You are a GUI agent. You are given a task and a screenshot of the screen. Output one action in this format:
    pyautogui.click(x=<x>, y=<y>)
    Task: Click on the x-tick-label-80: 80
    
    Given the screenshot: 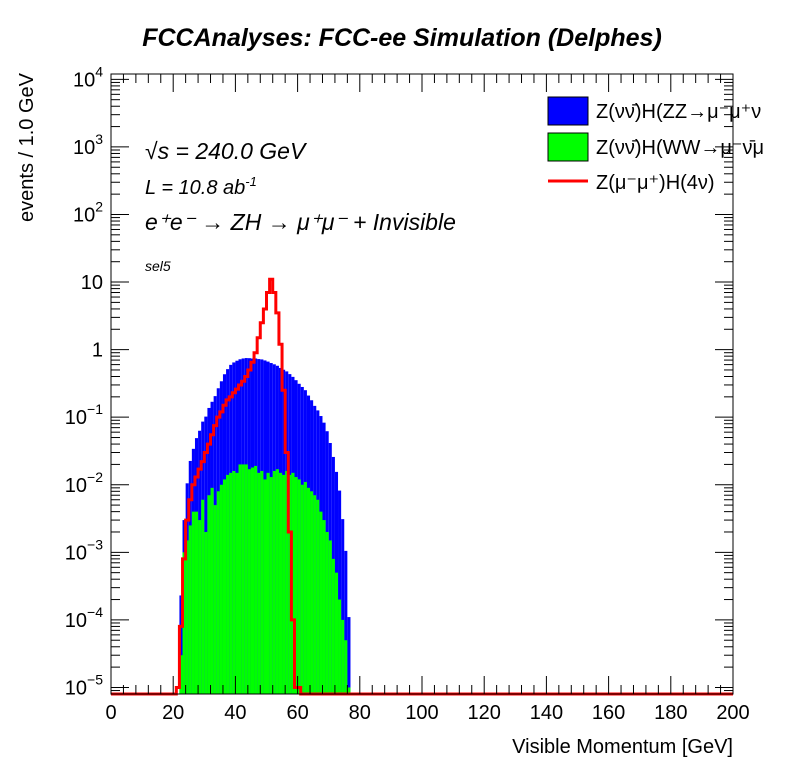 What is the action you would take?
    pyautogui.click(x=360, y=713)
    